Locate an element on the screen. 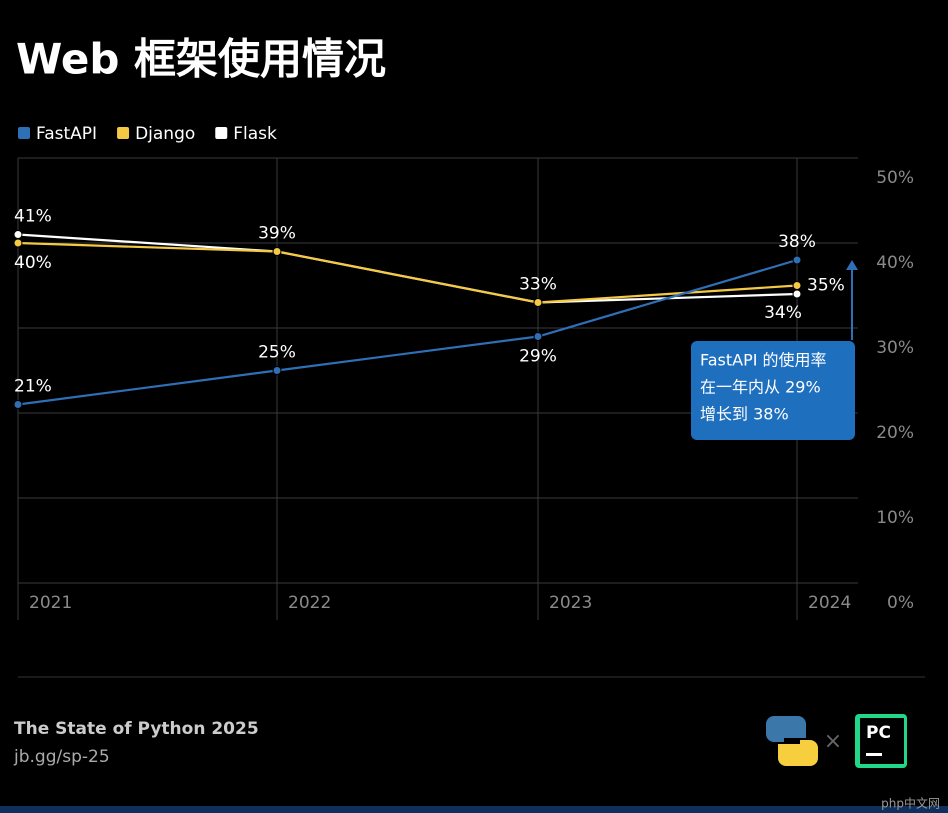  x-tick-label: 2024 is located at coordinates (829, 603).